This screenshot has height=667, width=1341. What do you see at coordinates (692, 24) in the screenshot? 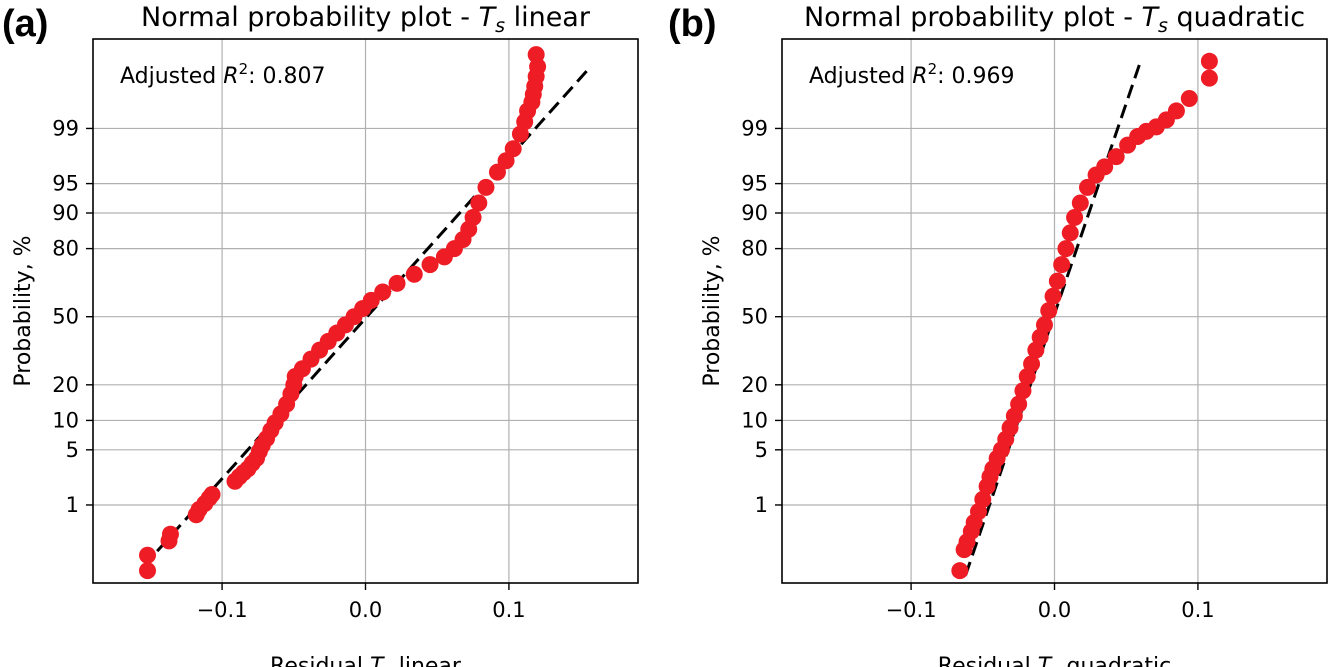
I see `panel-label: (b)` at bounding box center [692, 24].